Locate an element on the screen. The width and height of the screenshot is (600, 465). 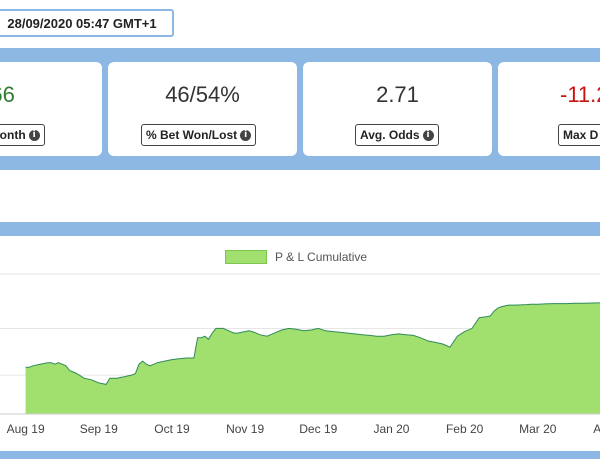
date-time-box: 28/09/2020 05:47 GMT+1 is located at coordinates (87, 23).